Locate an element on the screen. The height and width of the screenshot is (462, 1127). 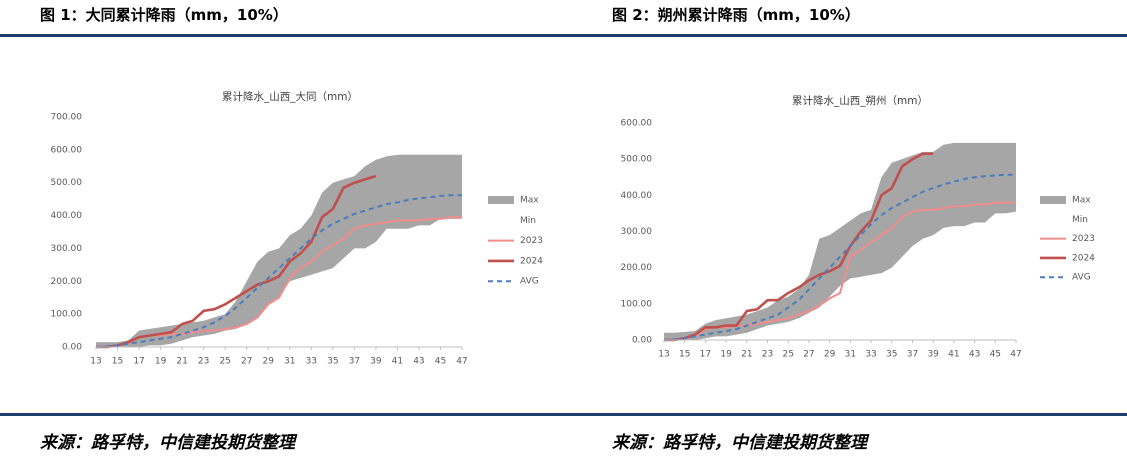
y-tick-label: 700.00 is located at coordinates (67, 118).